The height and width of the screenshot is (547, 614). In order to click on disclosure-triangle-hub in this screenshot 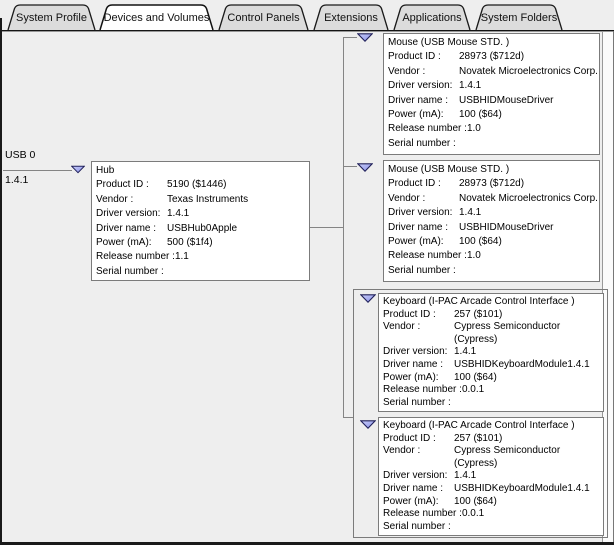, I will do `click(78, 169)`.